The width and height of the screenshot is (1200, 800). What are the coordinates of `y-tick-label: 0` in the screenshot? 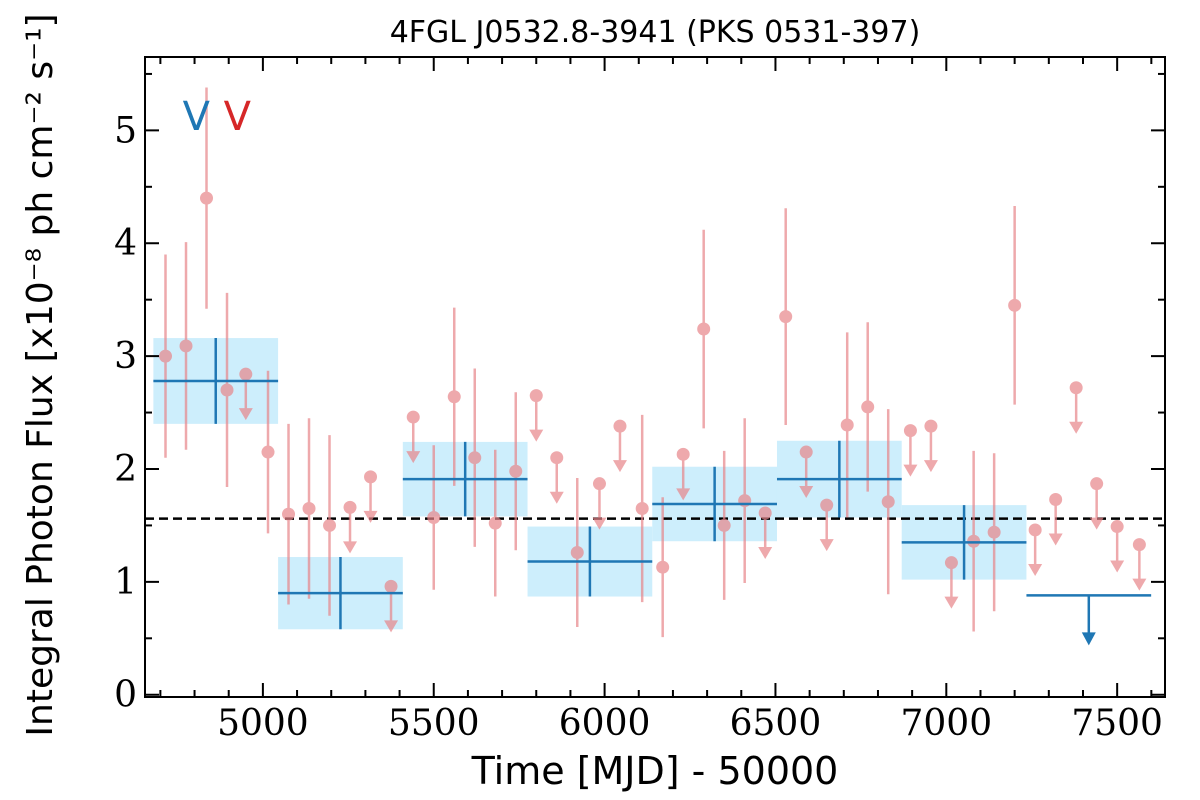 It's located at (125, 695).